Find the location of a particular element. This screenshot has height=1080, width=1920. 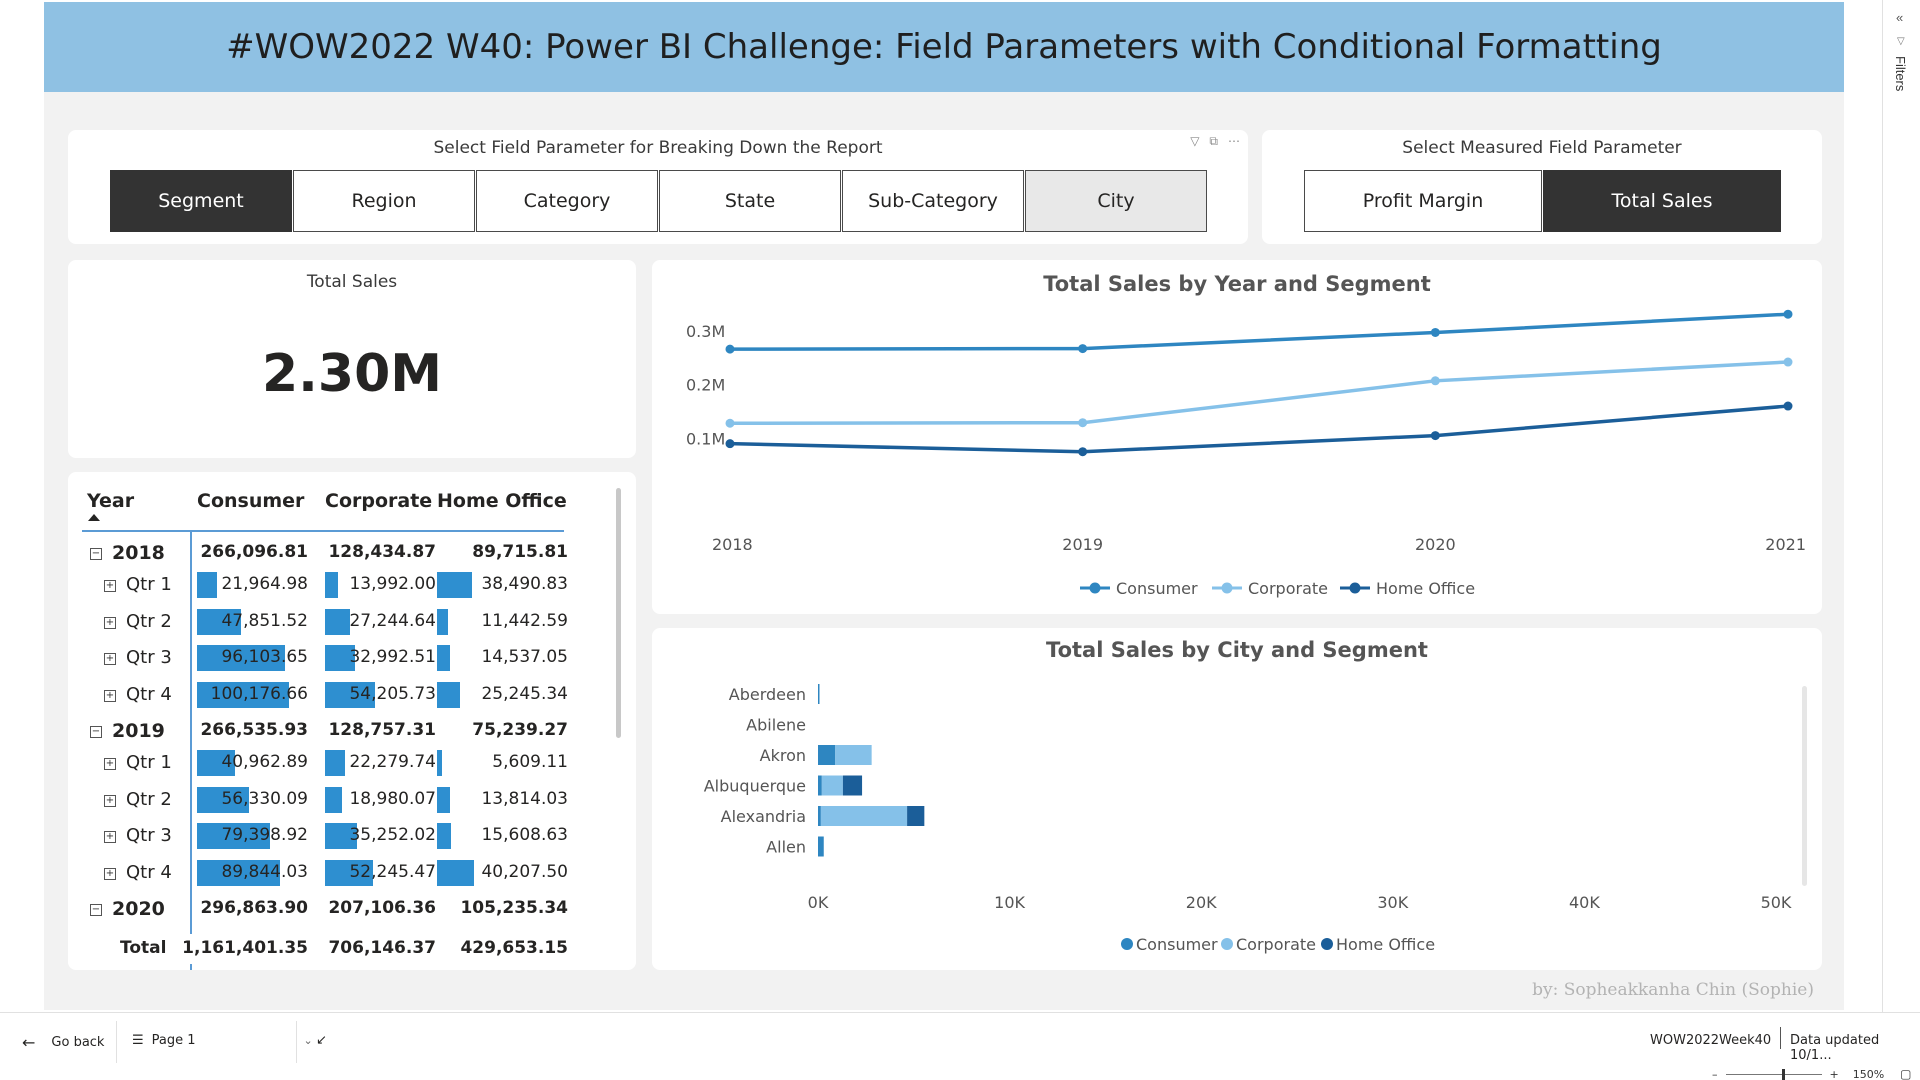

slicer-option-state: State is located at coordinates (750, 201).